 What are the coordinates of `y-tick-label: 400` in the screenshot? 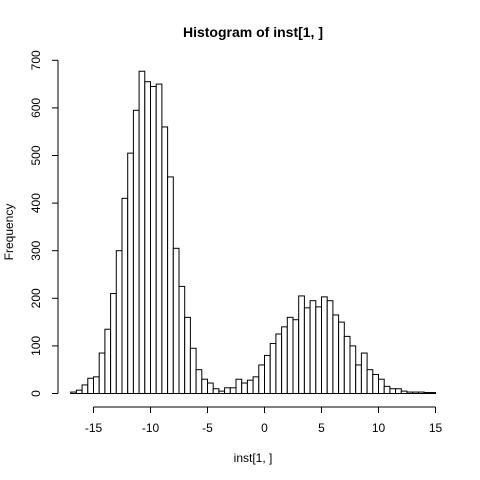 It's located at (36, 203).